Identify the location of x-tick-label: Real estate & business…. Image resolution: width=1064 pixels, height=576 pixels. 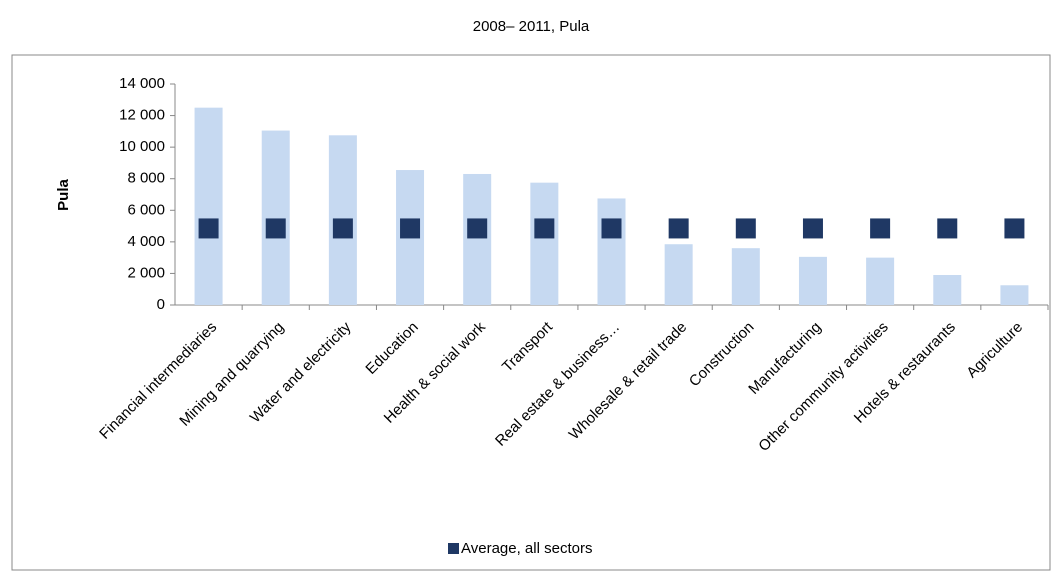
(557, 384).